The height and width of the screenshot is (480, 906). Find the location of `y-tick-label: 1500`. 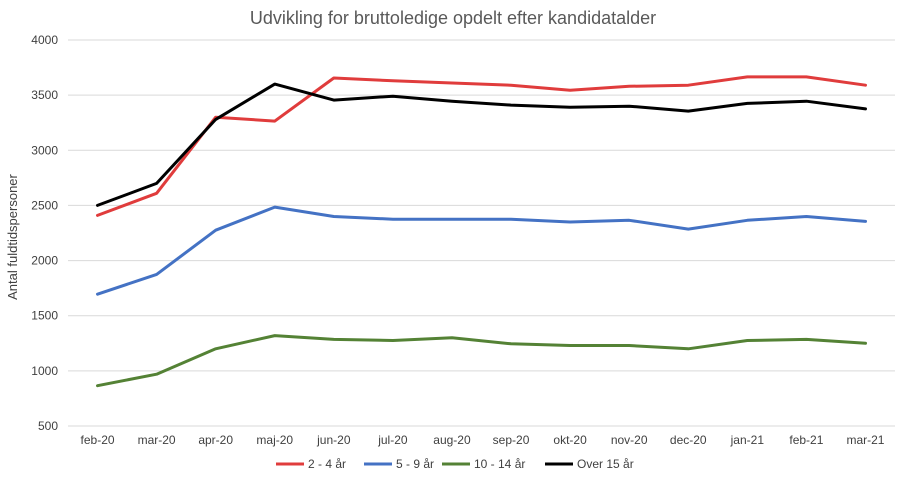

y-tick-label: 1500 is located at coordinates (44, 316).